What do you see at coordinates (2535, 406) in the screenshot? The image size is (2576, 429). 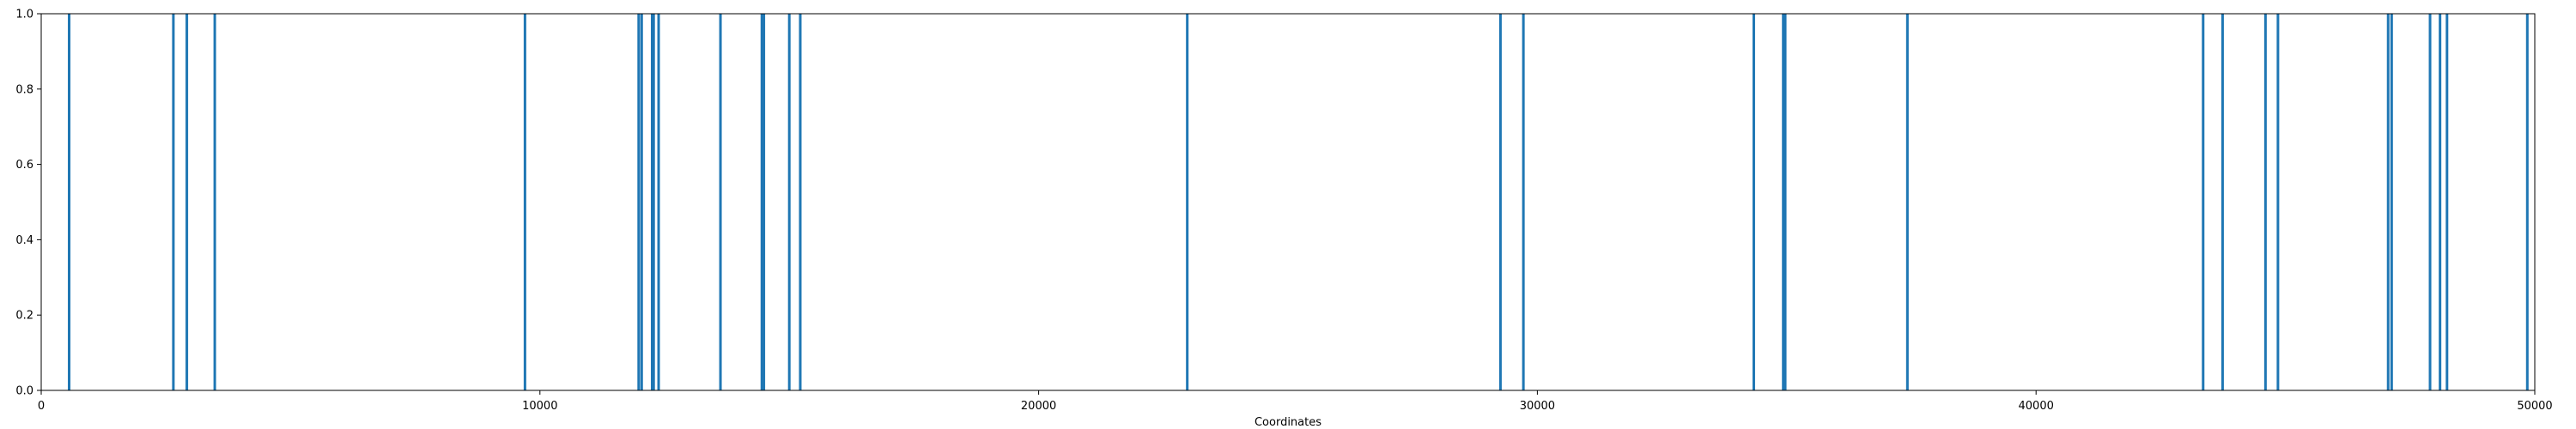 I see `x-tick-label: 50000` at bounding box center [2535, 406].